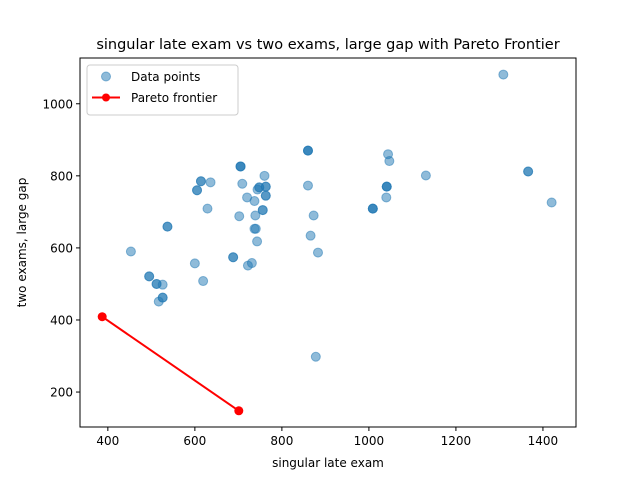 Image resolution: width=640 pixels, height=480 pixels. I want to click on x-tick-label: 1400, so click(543, 441).